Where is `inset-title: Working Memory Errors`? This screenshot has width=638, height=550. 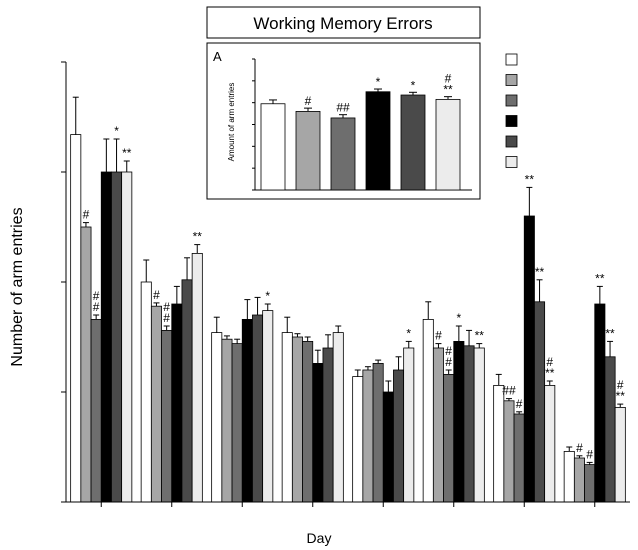
inset-title: Working Memory Errors is located at coordinates (343, 22).